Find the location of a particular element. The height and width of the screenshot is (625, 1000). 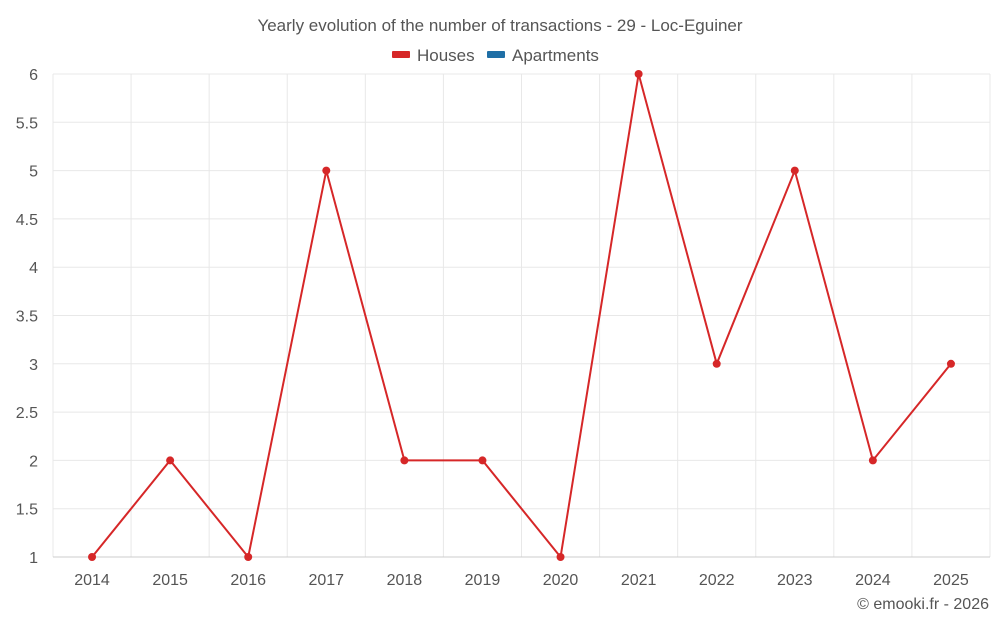

legend-item-houses: Houses is located at coordinates (433, 55).